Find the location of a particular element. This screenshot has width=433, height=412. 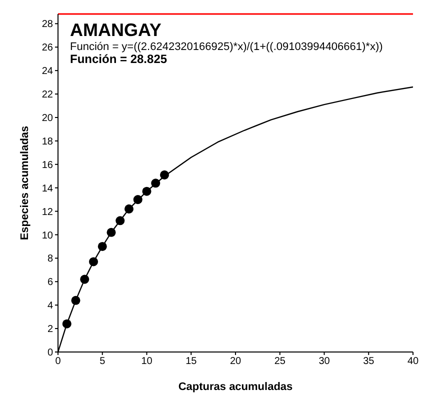

x-tick-label: 15 is located at coordinates (192, 362).